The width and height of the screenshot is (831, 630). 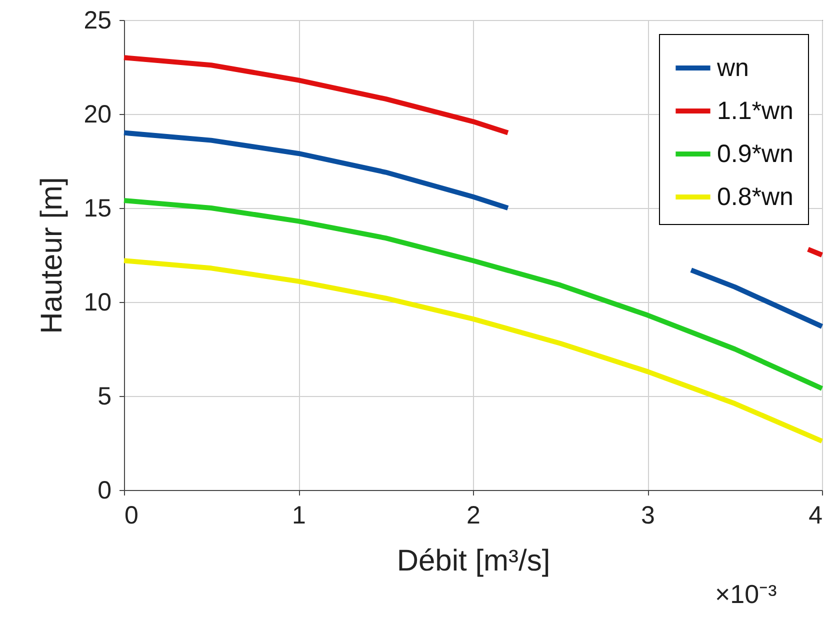 What do you see at coordinates (755, 197) in the screenshot?
I see `legend-label: 0.8*wn` at bounding box center [755, 197].